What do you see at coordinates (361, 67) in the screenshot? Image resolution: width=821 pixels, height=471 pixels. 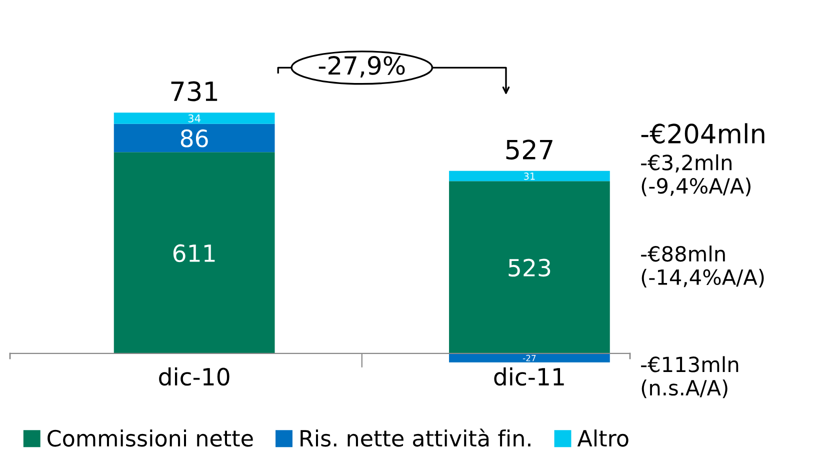 I see `text: -27,9%` at bounding box center [361, 67].